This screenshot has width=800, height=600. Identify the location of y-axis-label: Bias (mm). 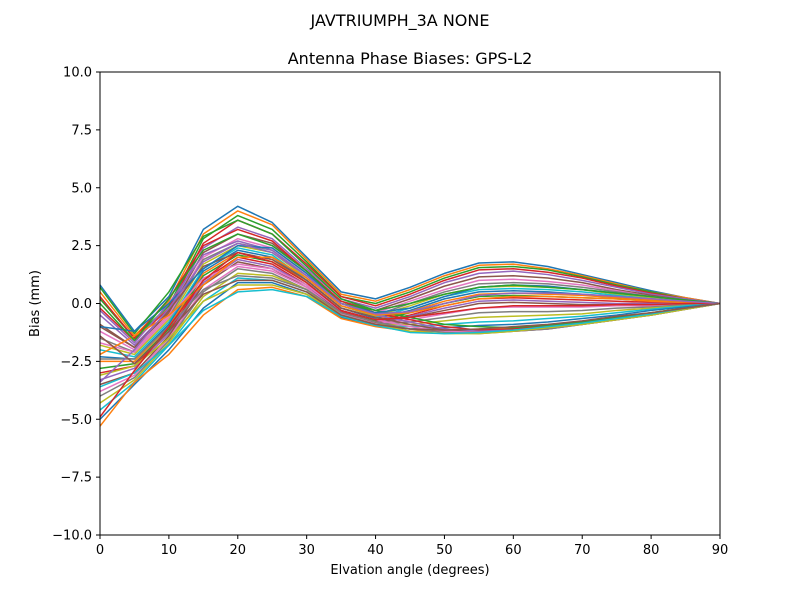
(35, 303).